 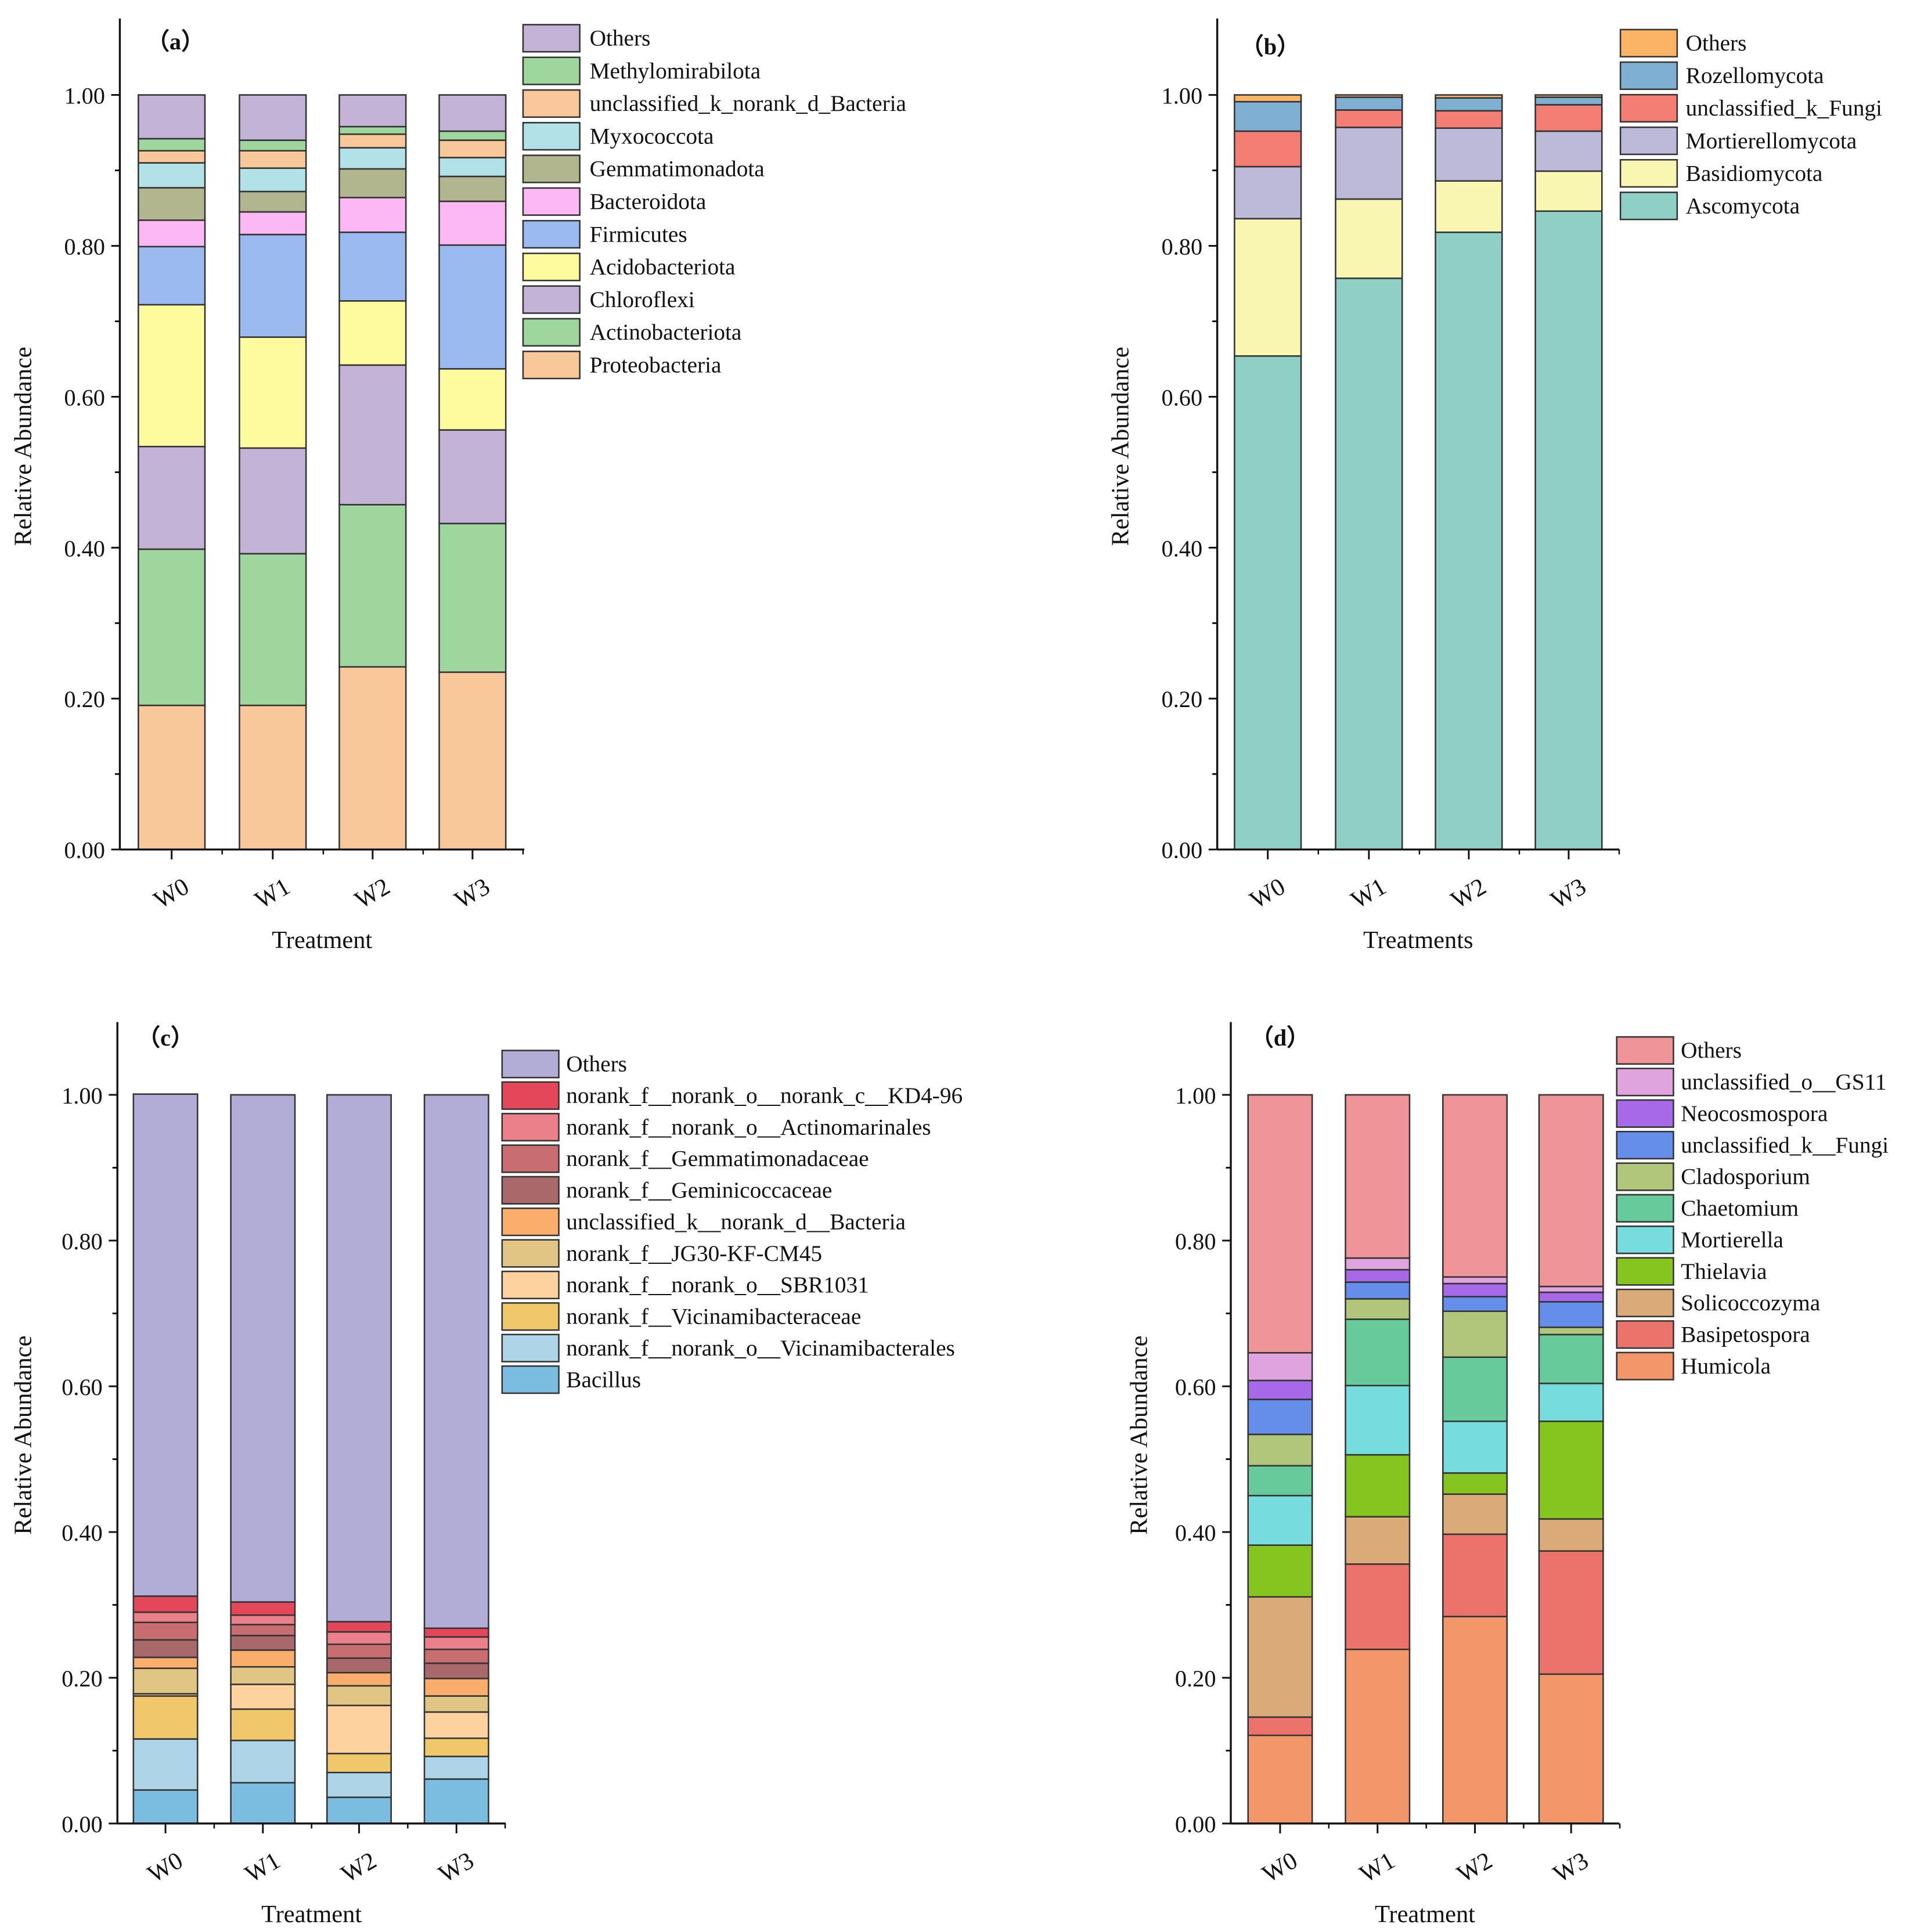 What do you see at coordinates (84, 95) in the screenshot?
I see `y-tick-label: 1.00` at bounding box center [84, 95].